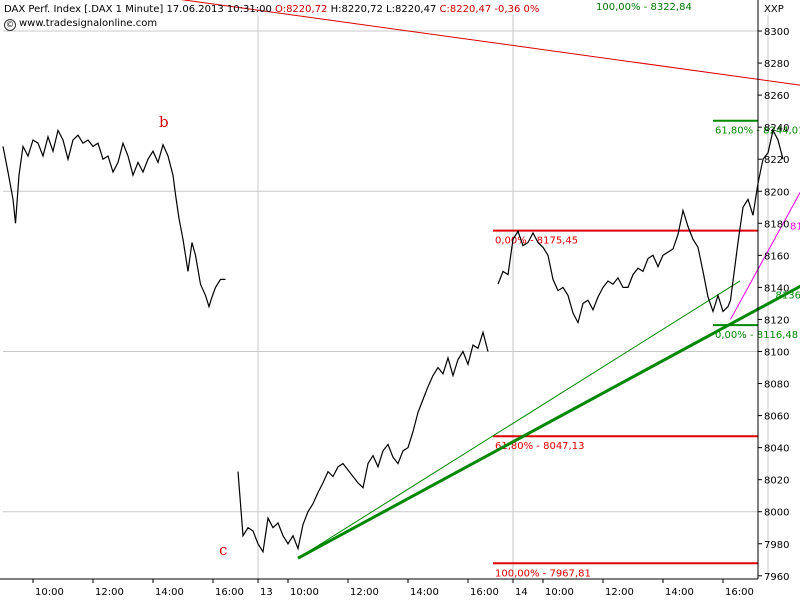 This screenshot has height=600, width=800. Describe the element at coordinates (774, 9) in the screenshot. I see `symbol-label: XXP` at that location.